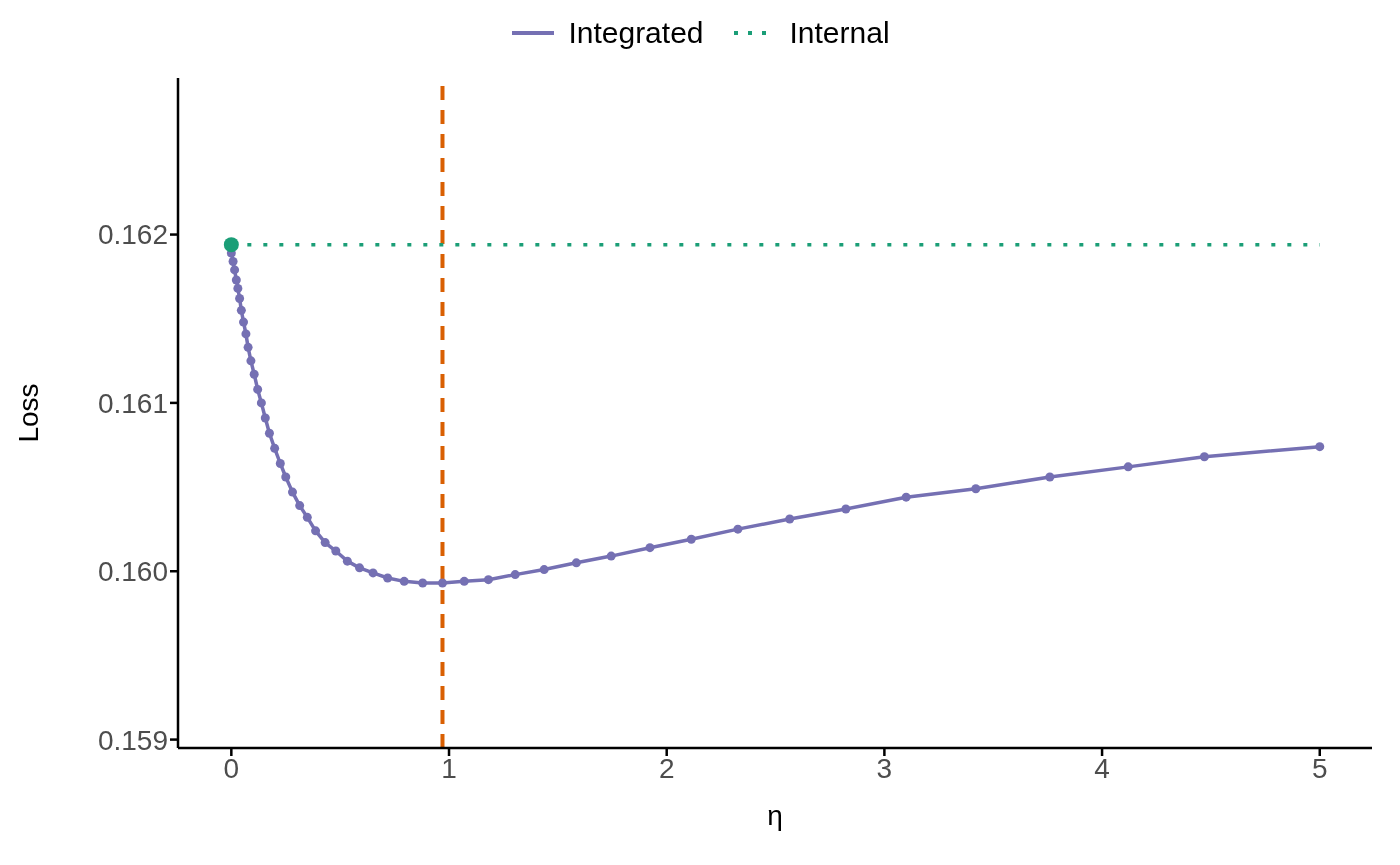 This screenshot has height=865, width=1400. What do you see at coordinates (28, 413) in the screenshot?
I see `y-axis-title: Loss` at bounding box center [28, 413].